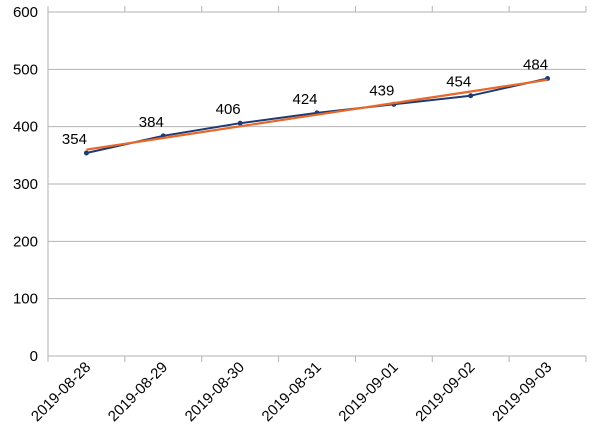  What do you see at coordinates (368, 392) in the screenshot?
I see `x-tick-label: 2019-09-01` at bounding box center [368, 392].